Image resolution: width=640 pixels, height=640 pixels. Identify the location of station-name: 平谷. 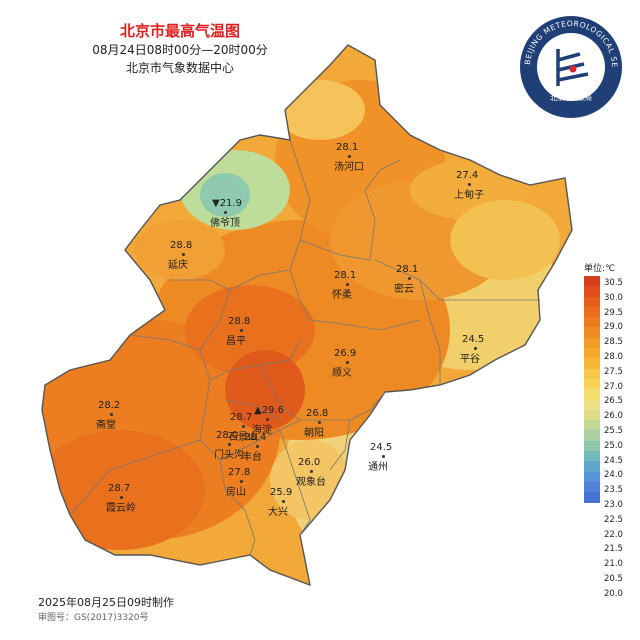
(470, 359).